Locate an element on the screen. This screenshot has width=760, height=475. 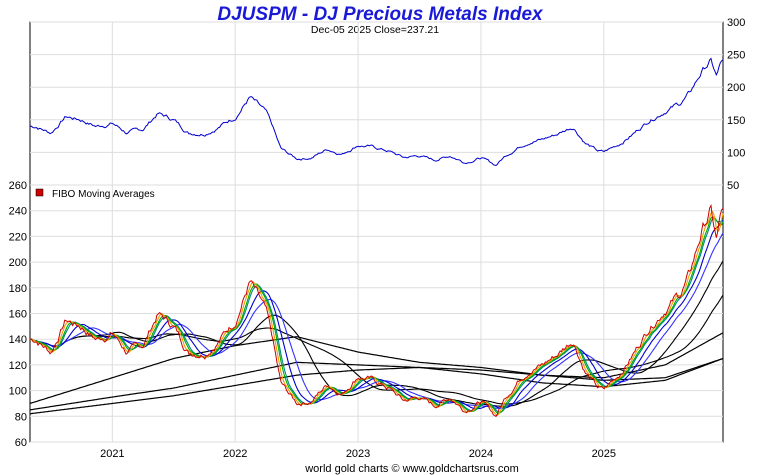
bottom-y-tick-label: 200 is located at coordinates (18, 263).